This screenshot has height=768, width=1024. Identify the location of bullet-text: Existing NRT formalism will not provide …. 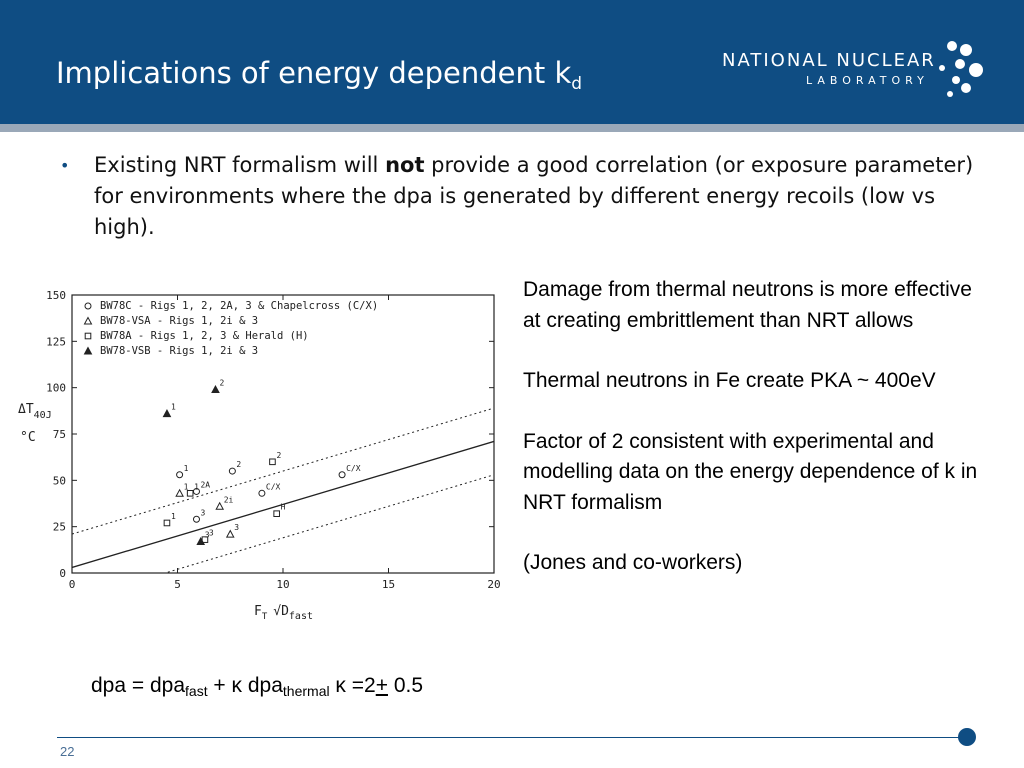
(534, 196).